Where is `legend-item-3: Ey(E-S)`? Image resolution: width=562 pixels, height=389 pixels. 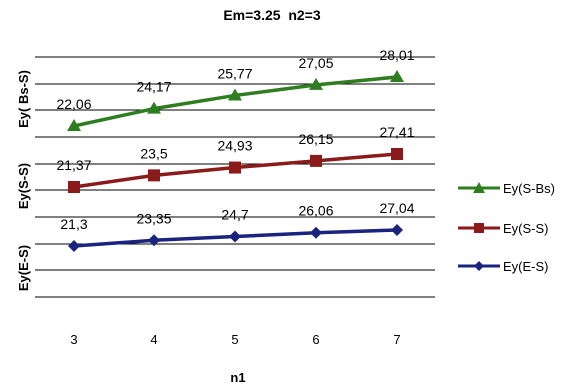
legend-item-3: Ey(E-S) is located at coordinates (503, 266).